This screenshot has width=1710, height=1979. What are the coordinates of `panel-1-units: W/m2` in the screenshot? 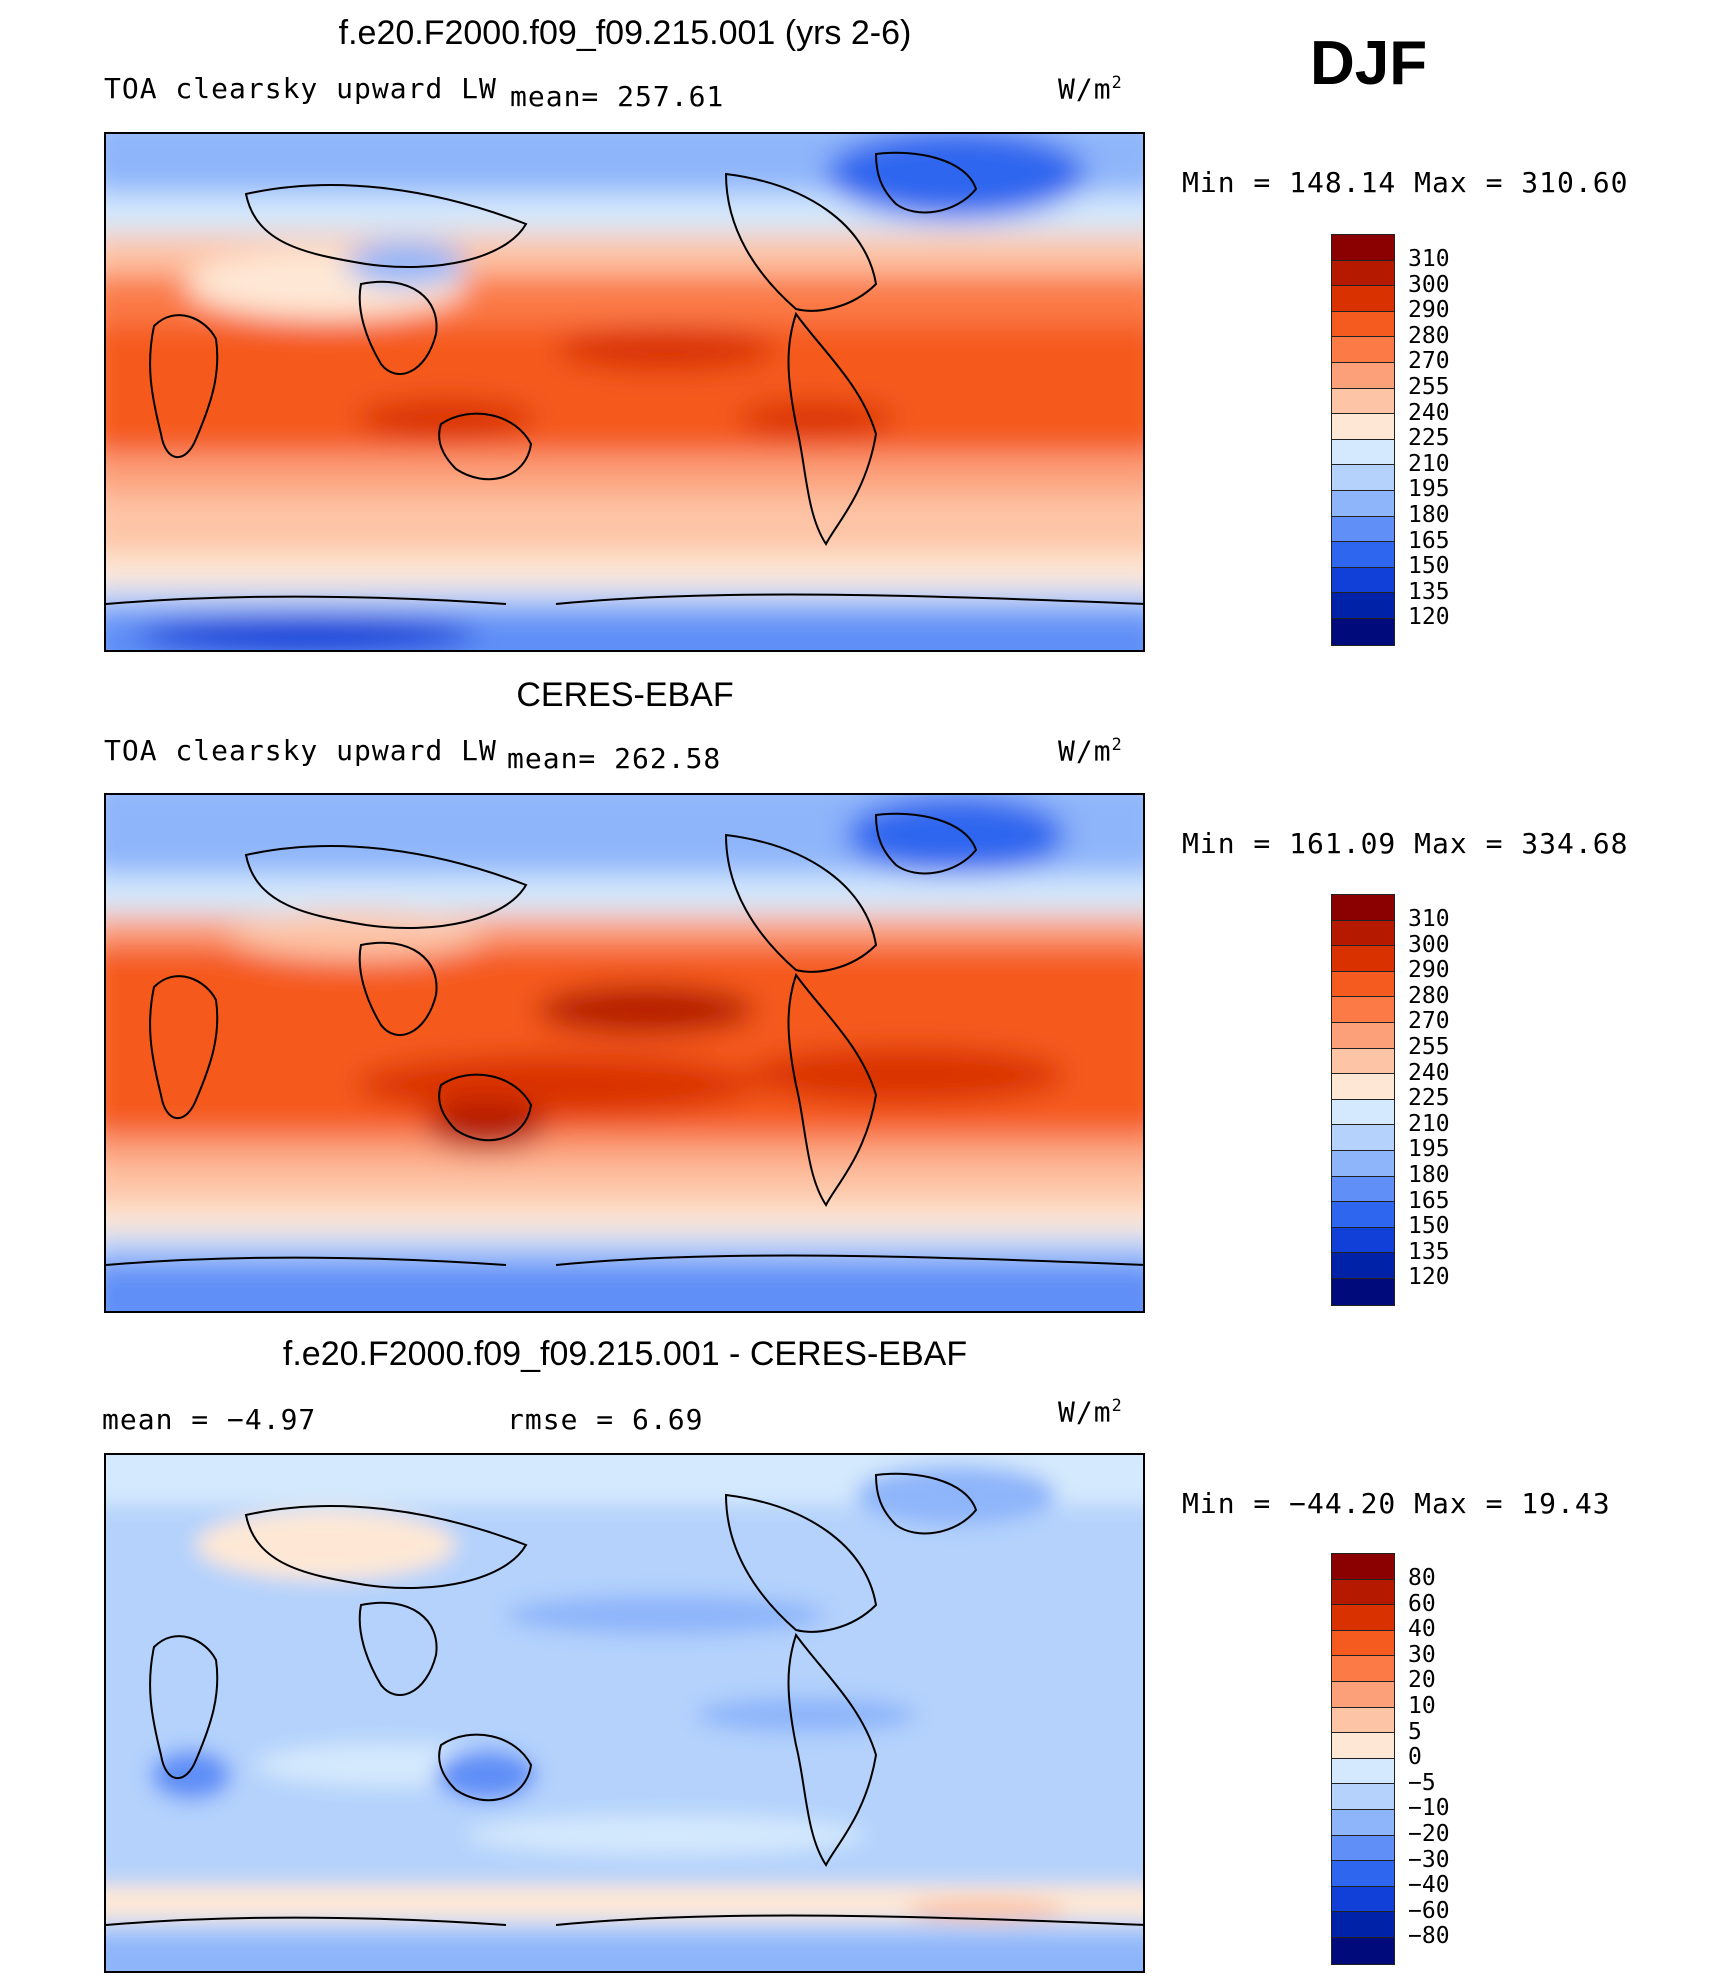 It's located at (1090, 89).